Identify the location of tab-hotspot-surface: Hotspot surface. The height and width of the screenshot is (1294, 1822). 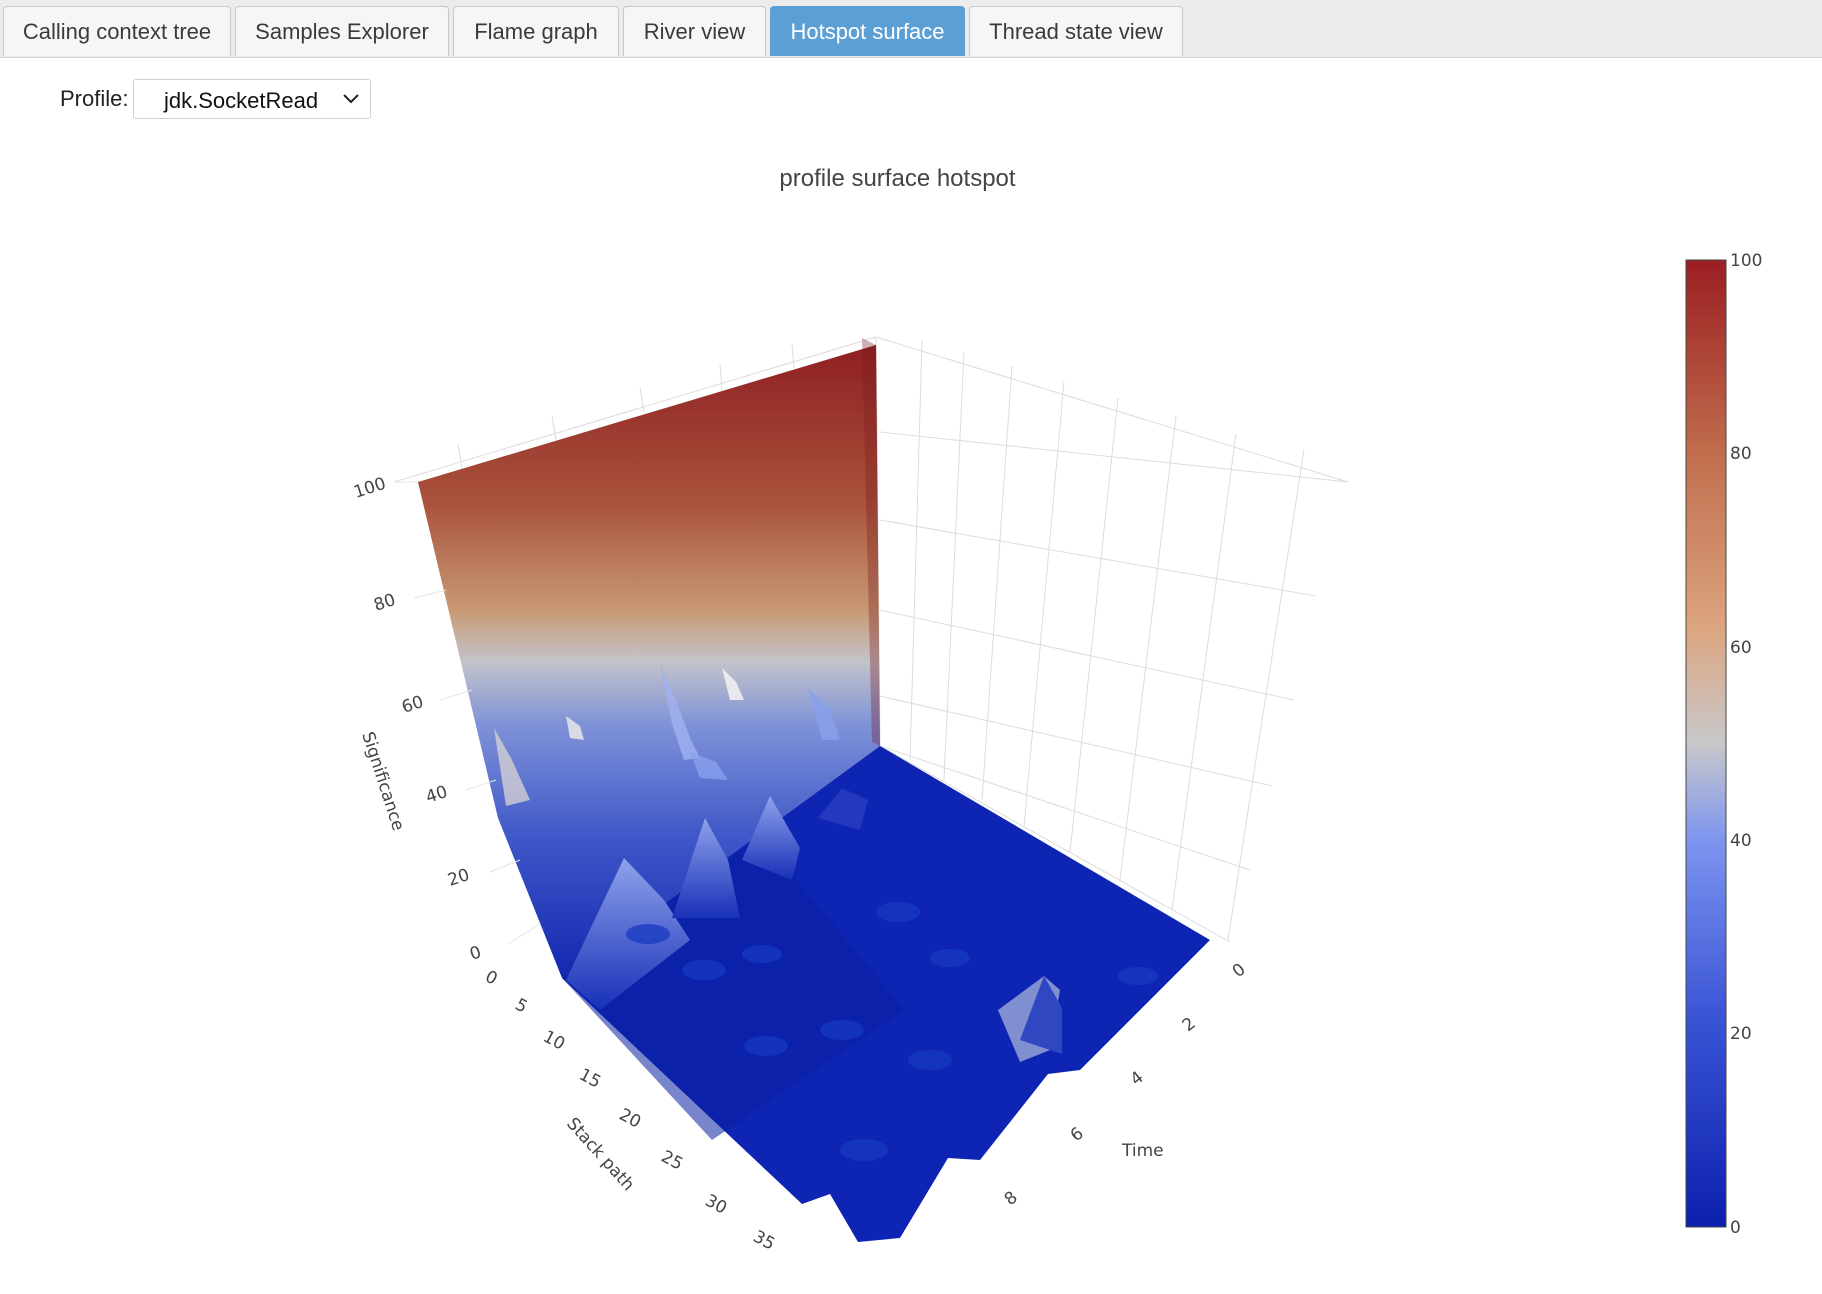
(867, 31).